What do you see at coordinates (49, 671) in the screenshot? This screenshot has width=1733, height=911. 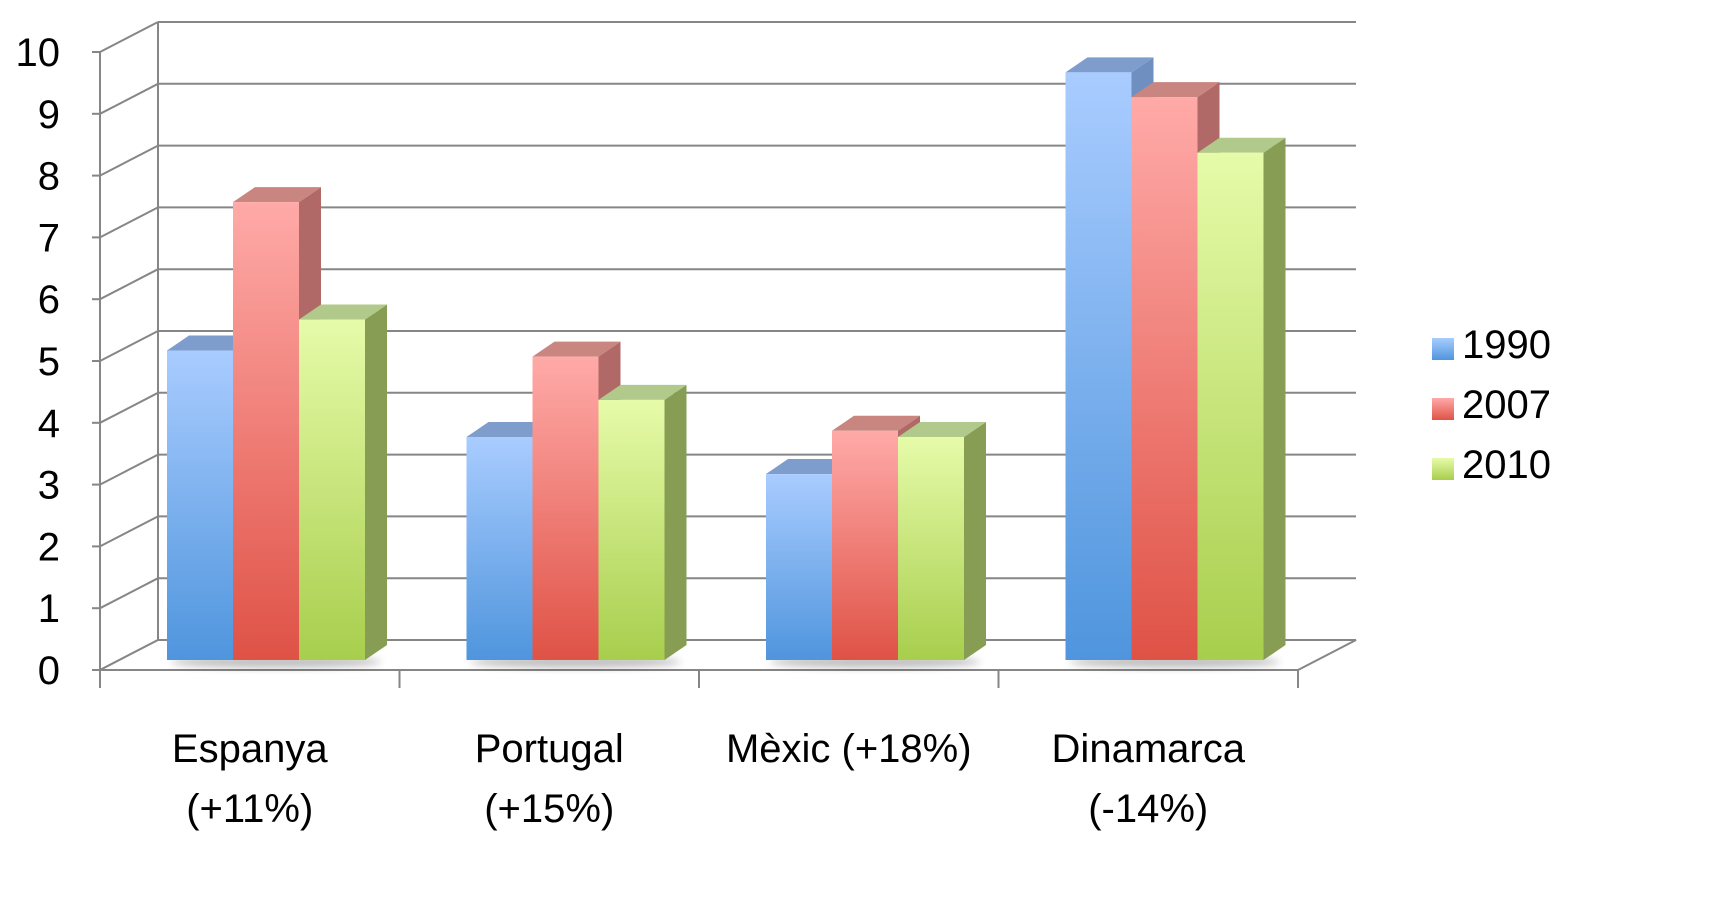 I see `y-tick-label: 0` at bounding box center [49, 671].